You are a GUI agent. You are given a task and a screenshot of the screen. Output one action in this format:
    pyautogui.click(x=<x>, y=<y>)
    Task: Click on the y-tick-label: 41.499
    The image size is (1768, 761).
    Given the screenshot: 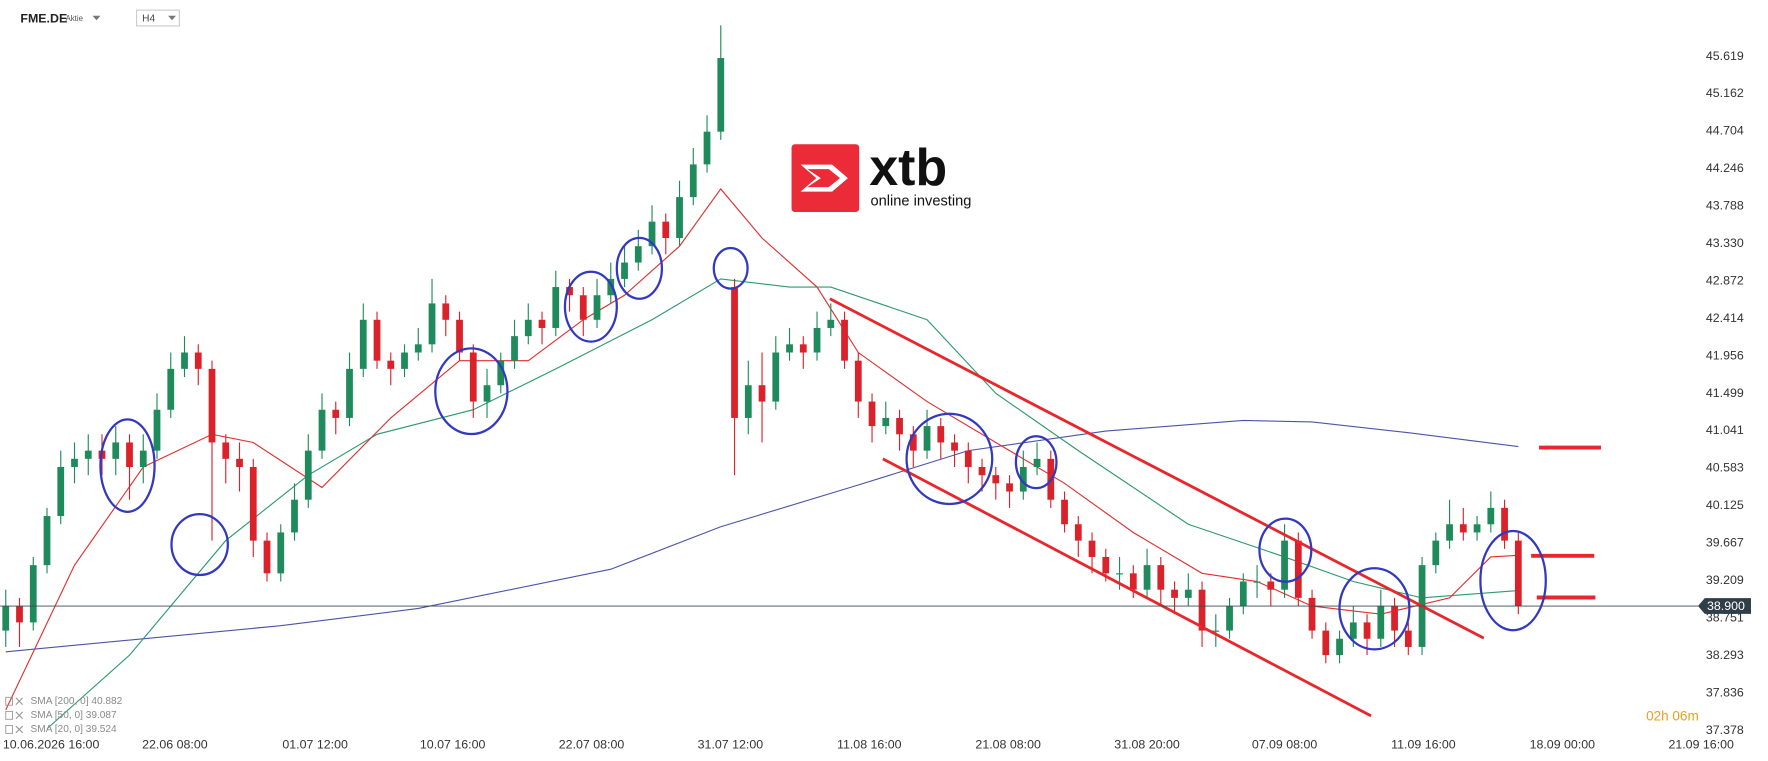 What is the action you would take?
    pyautogui.click(x=1725, y=393)
    